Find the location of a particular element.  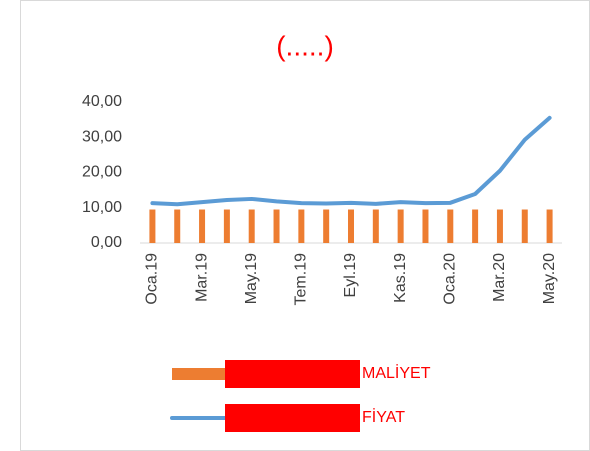

x-tick-label: Mar.19 is located at coordinates (201, 277).